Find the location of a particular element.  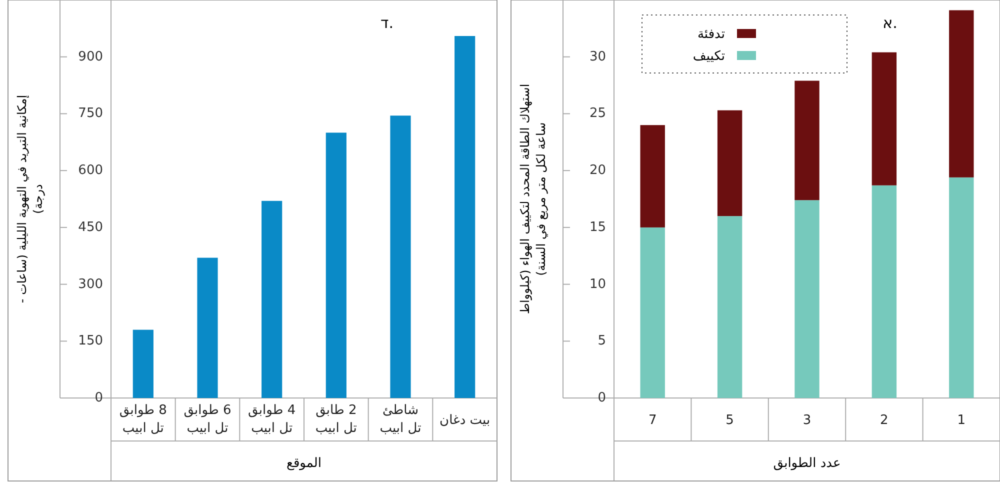

legend-label: تدفئة is located at coordinates (711, 34).